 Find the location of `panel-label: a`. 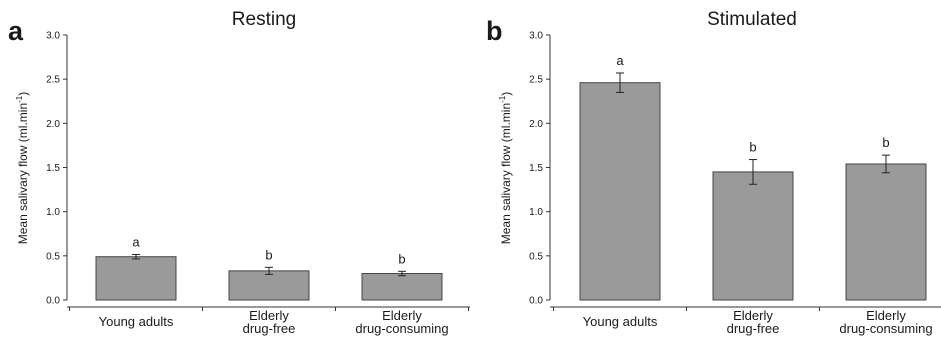

panel-label: a is located at coordinates (16, 31).